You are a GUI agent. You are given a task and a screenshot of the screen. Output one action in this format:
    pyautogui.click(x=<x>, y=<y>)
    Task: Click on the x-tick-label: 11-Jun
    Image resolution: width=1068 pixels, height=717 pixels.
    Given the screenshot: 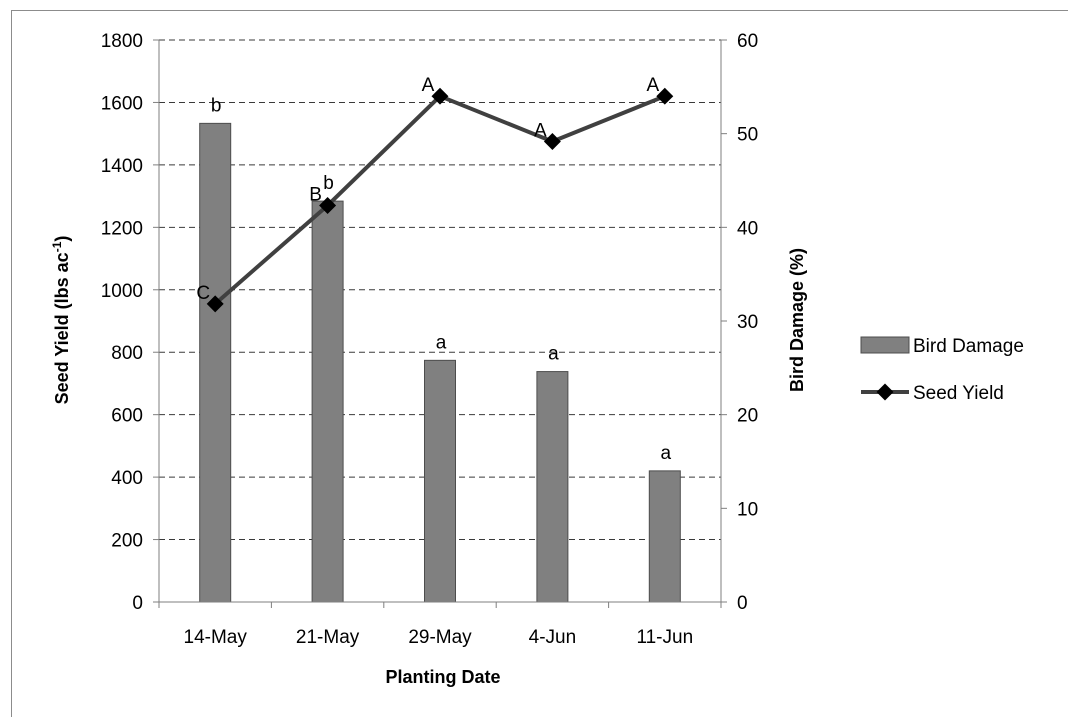 What is the action you would take?
    pyautogui.click(x=664, y=637)
    